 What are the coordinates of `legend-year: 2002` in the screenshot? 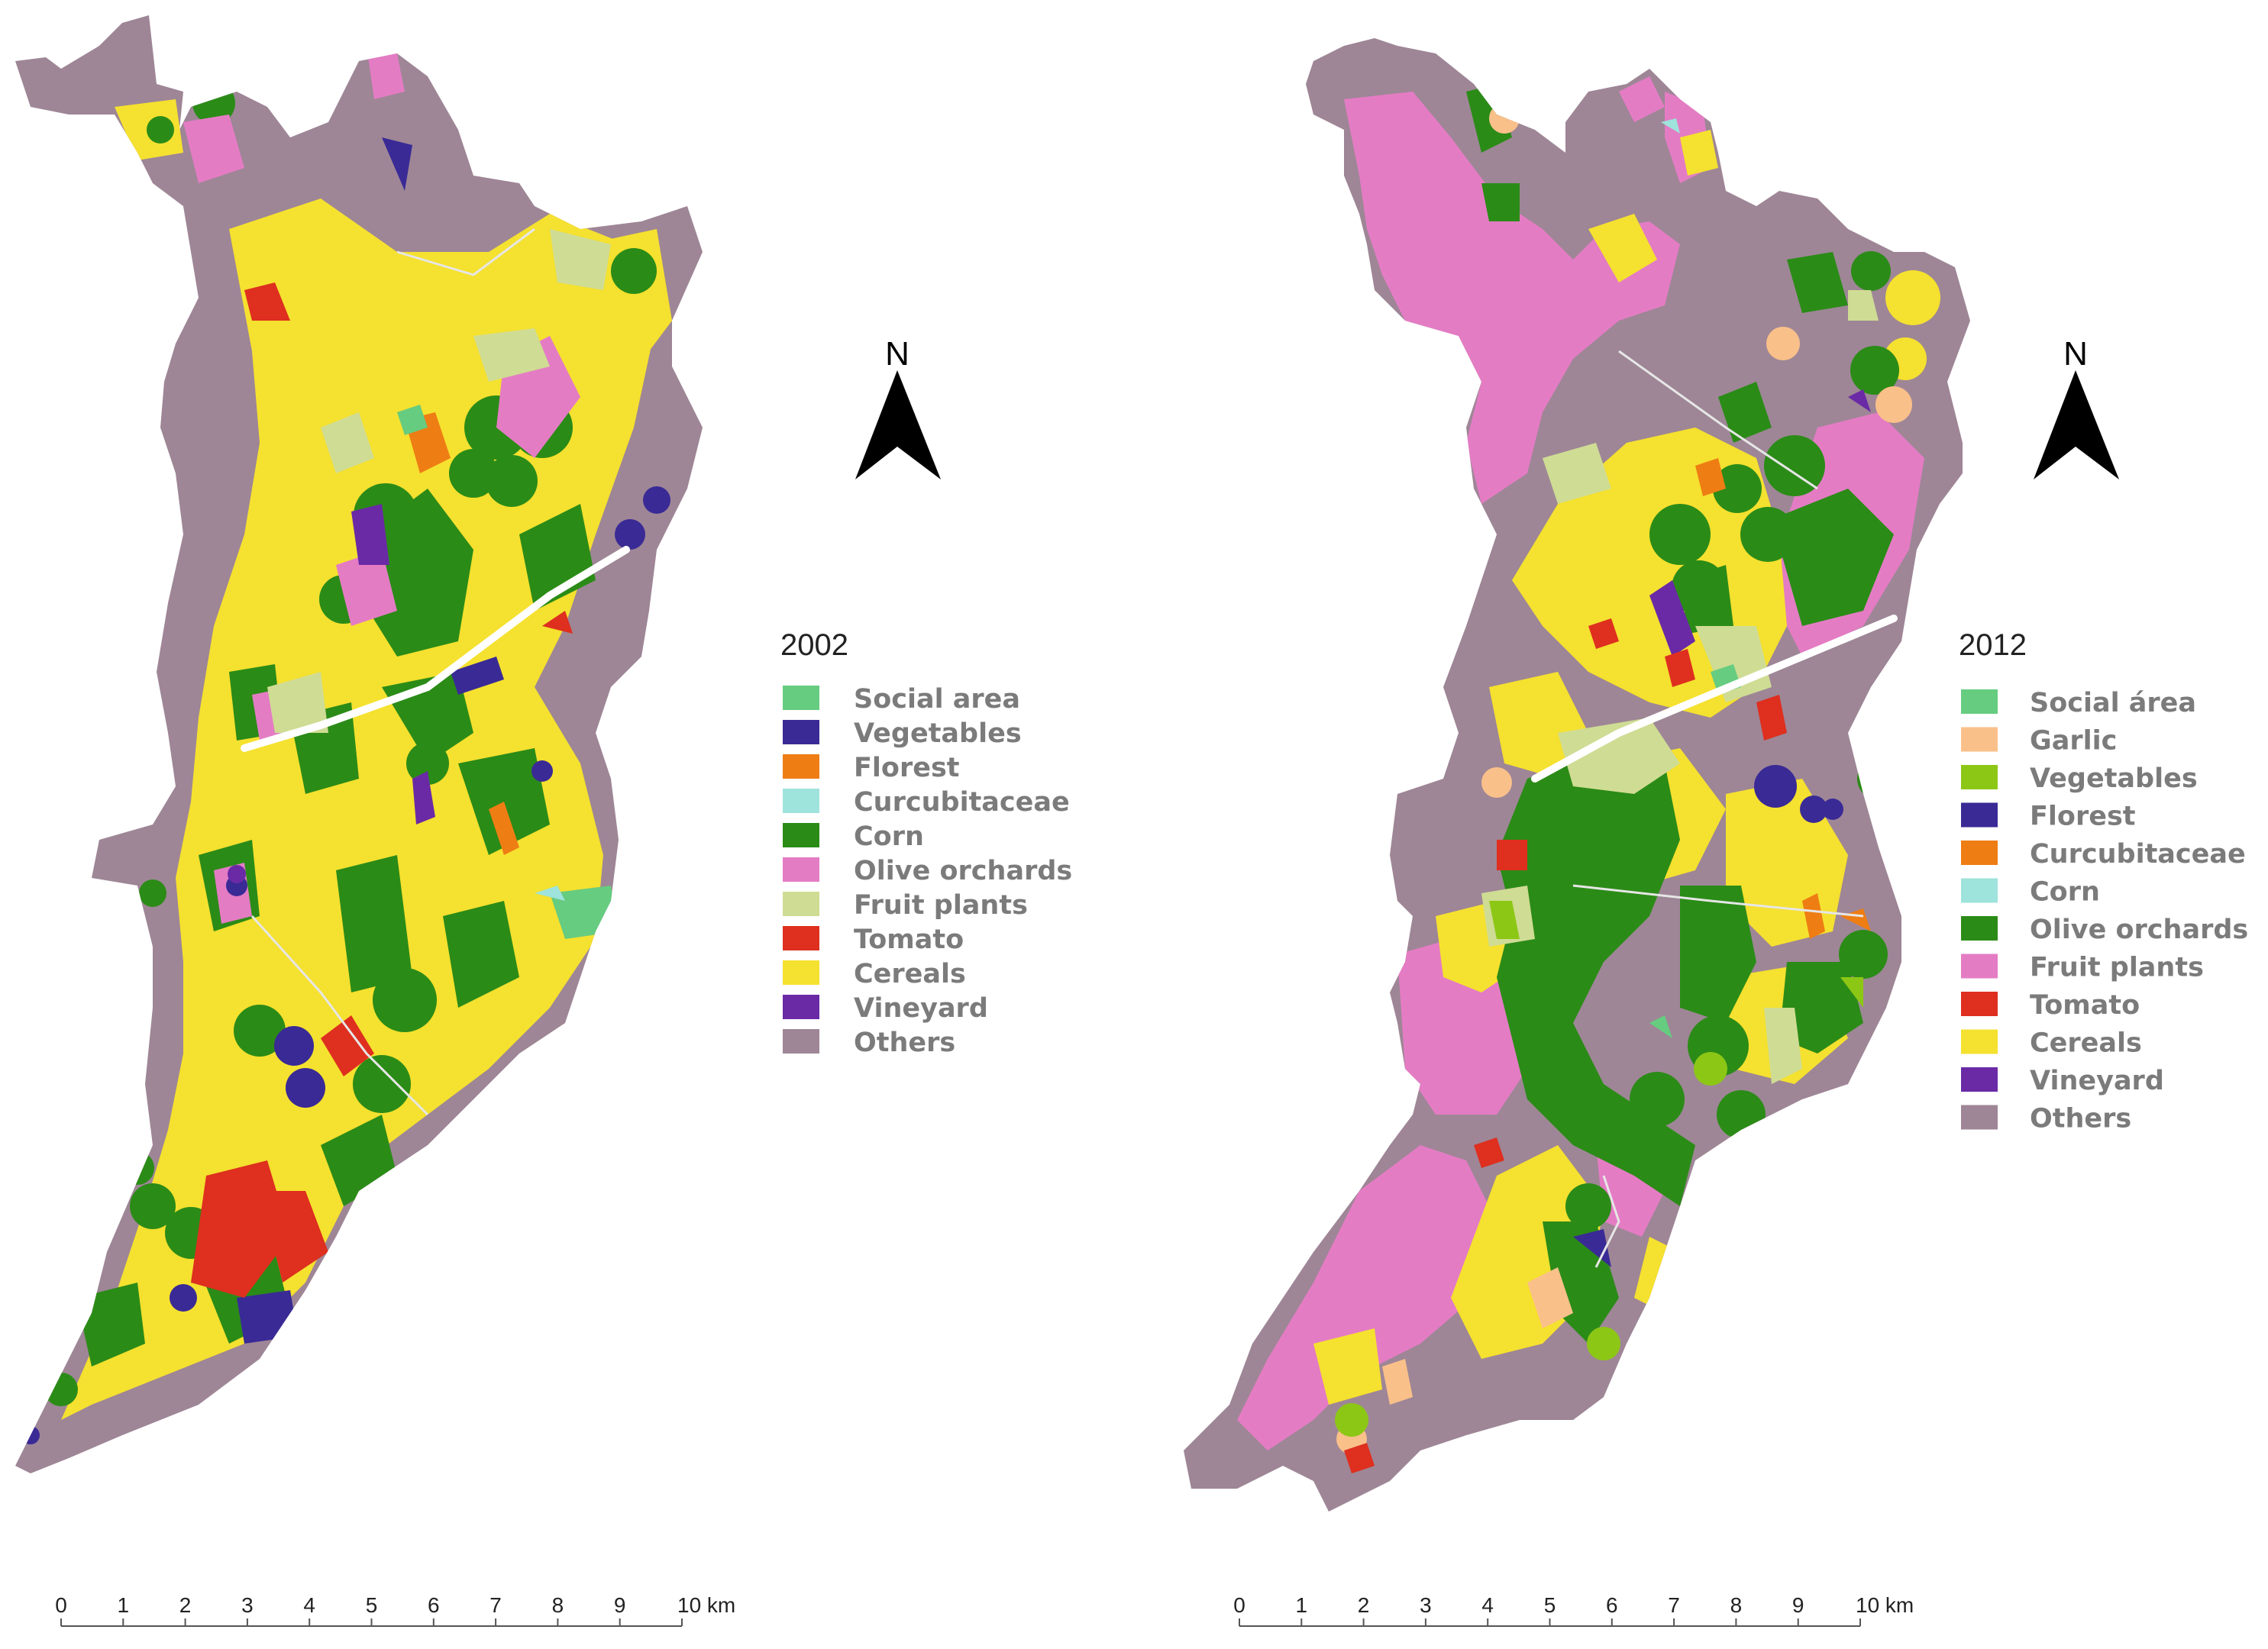 It's located at (814, 645).